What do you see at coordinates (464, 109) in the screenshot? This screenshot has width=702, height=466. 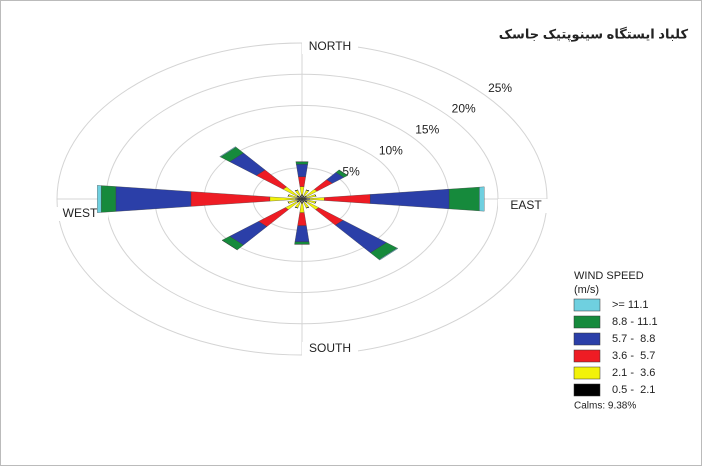 I see `ring-label: 20%` at bounding box center [464, 109].